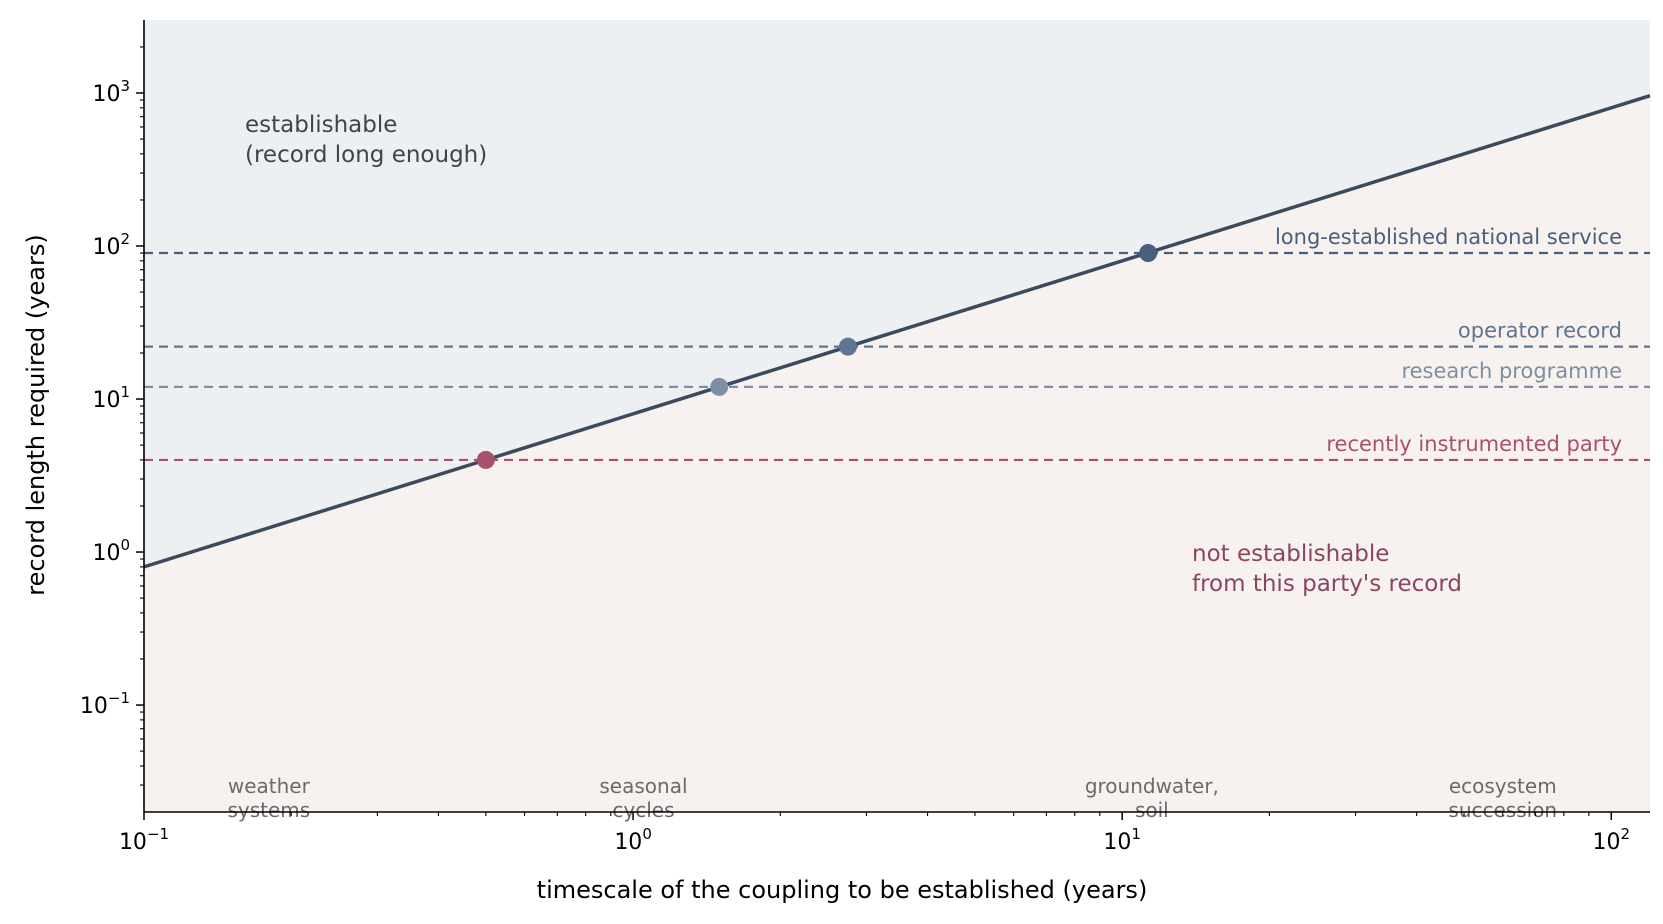 The height and width of the screenshot is (924, 1663). I want to click on x-tick-label-1: 10⁰, so click(633, 840).